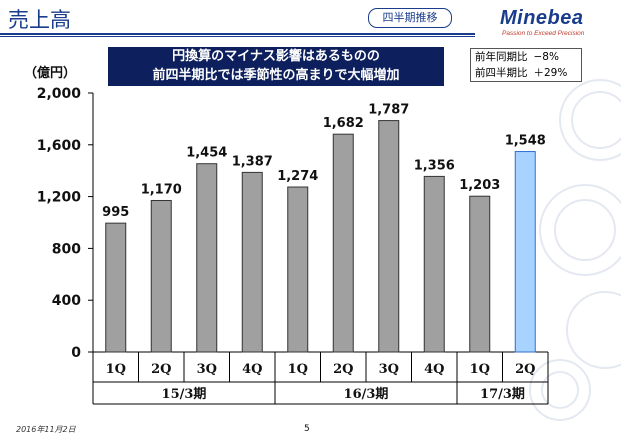 The height and width of the screenshot is (438, 621). What do you see at coordinates (366, 394) in the screenshot?
I see `group-label: 16/3期` at bounding box center [366, 394].